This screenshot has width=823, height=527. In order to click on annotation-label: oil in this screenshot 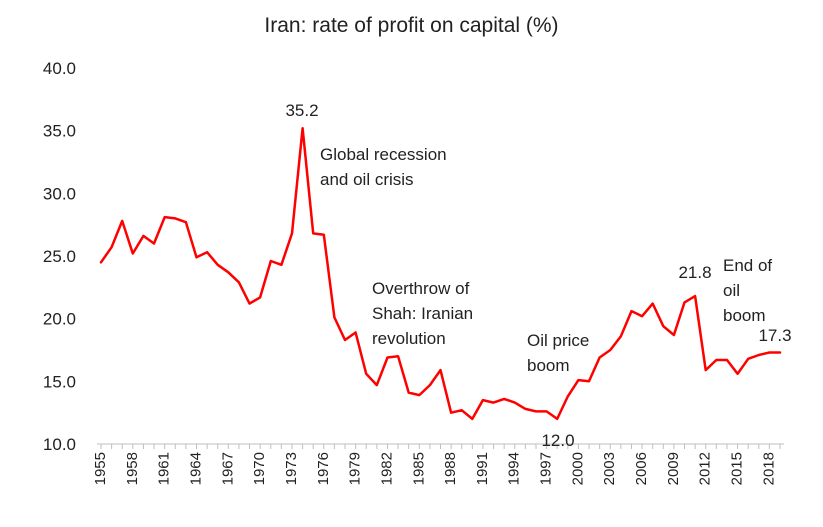, I will do `click(731, 290)`.